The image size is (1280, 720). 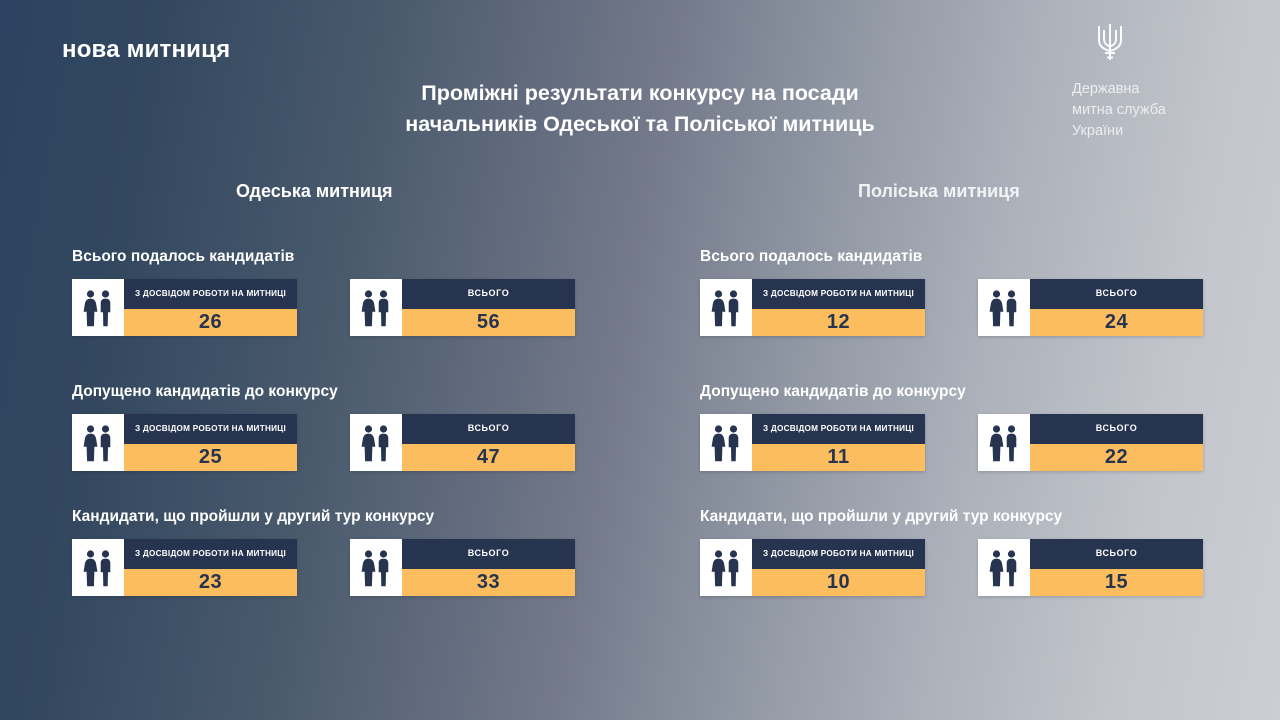 I want to click on stat-card-value: 33, so click(x=488, y=582).